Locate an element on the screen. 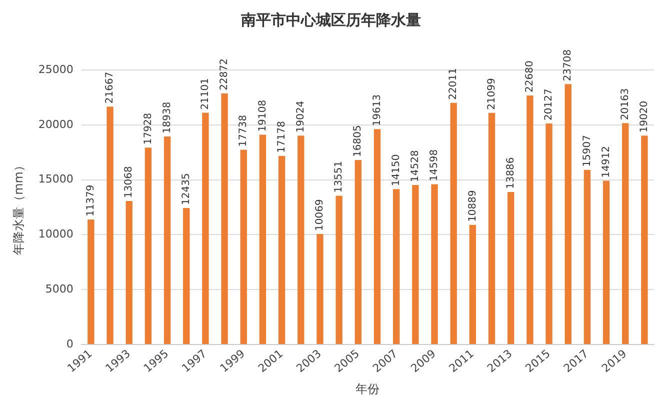 Image resolution: width=670 pixels, height=409 pixels. data-label: 13068 is located at coordinates (129, 182).